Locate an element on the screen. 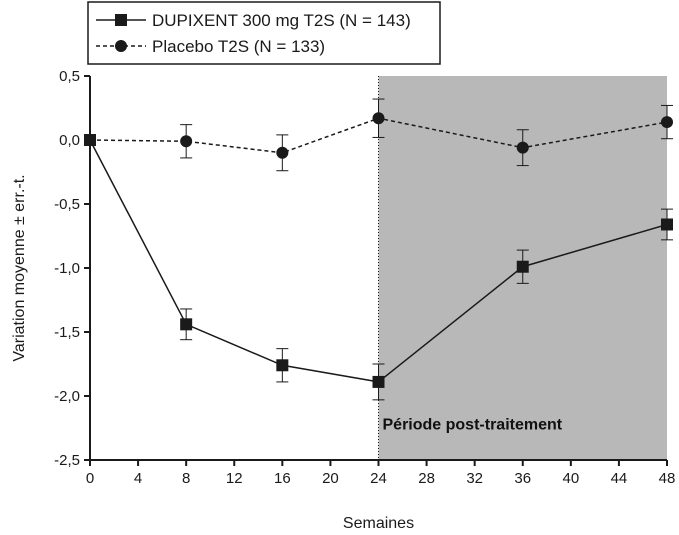 The width and height of the screenshot is (679, 535). y-tick-label: 0,0 is located at coordinates (69, 140).